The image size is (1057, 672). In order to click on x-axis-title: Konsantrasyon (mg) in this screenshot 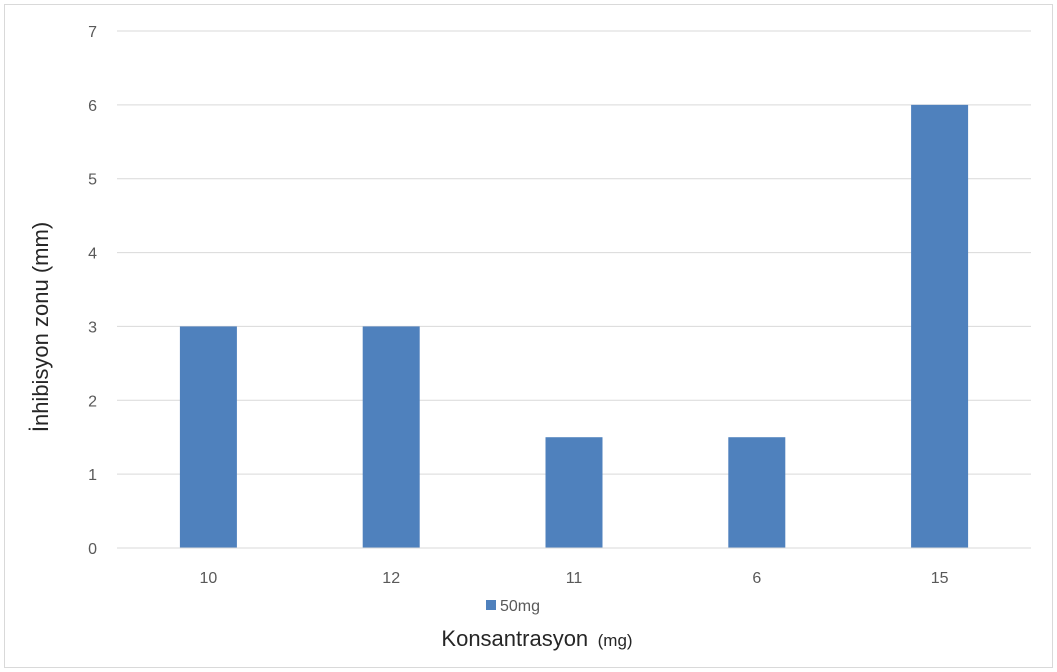, I will do `click(536, 638)`.